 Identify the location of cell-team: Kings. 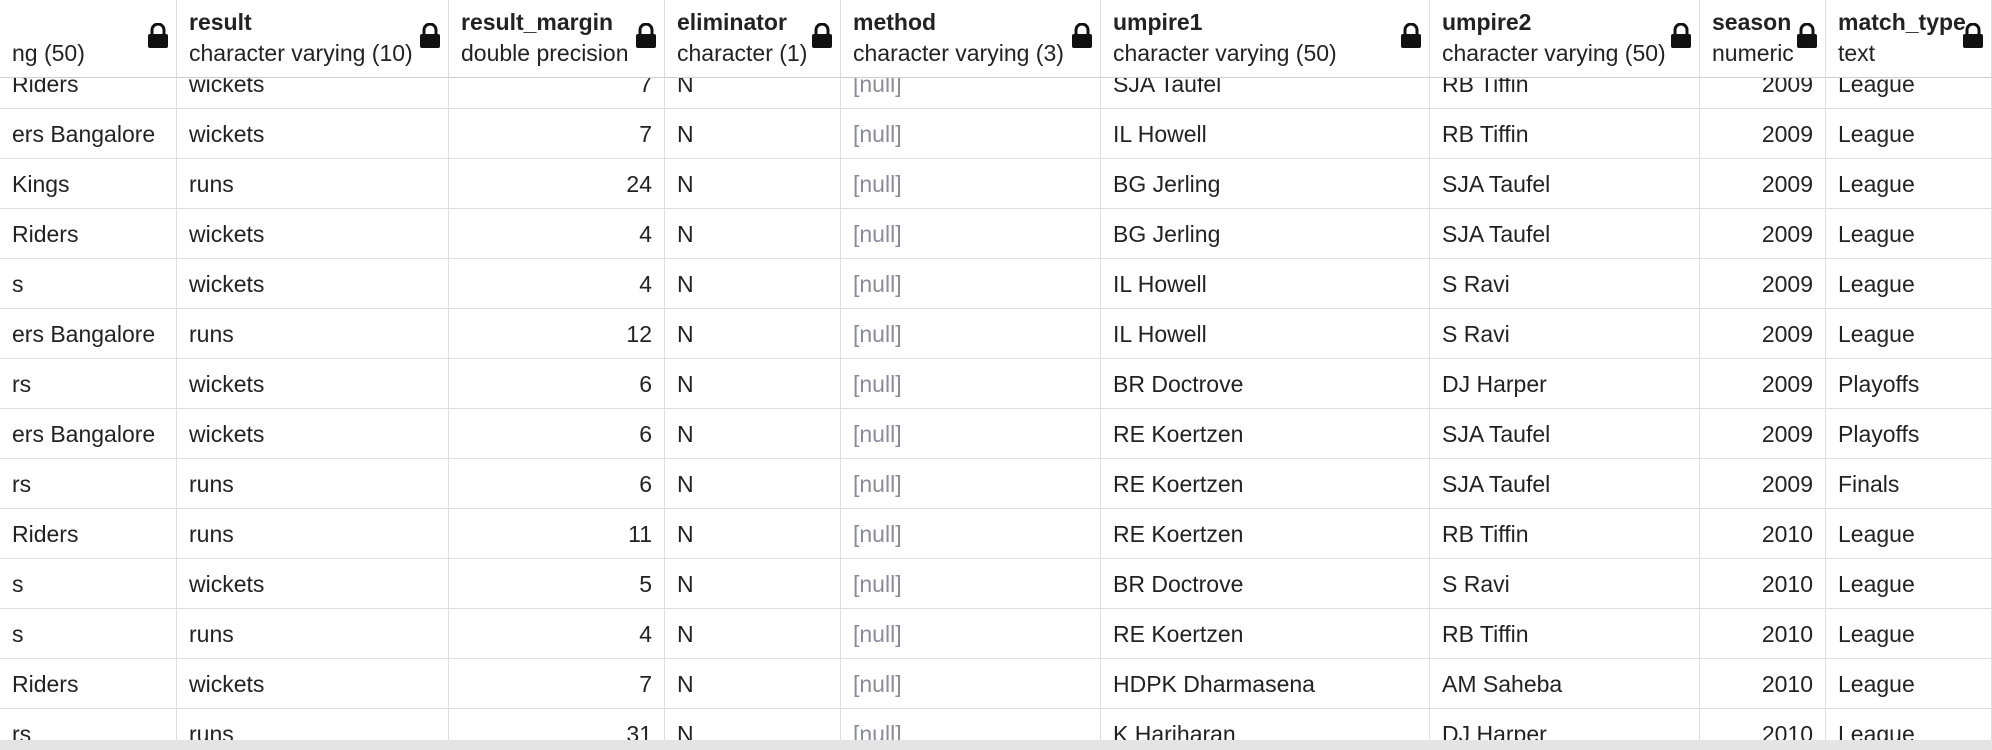
(88, 184).